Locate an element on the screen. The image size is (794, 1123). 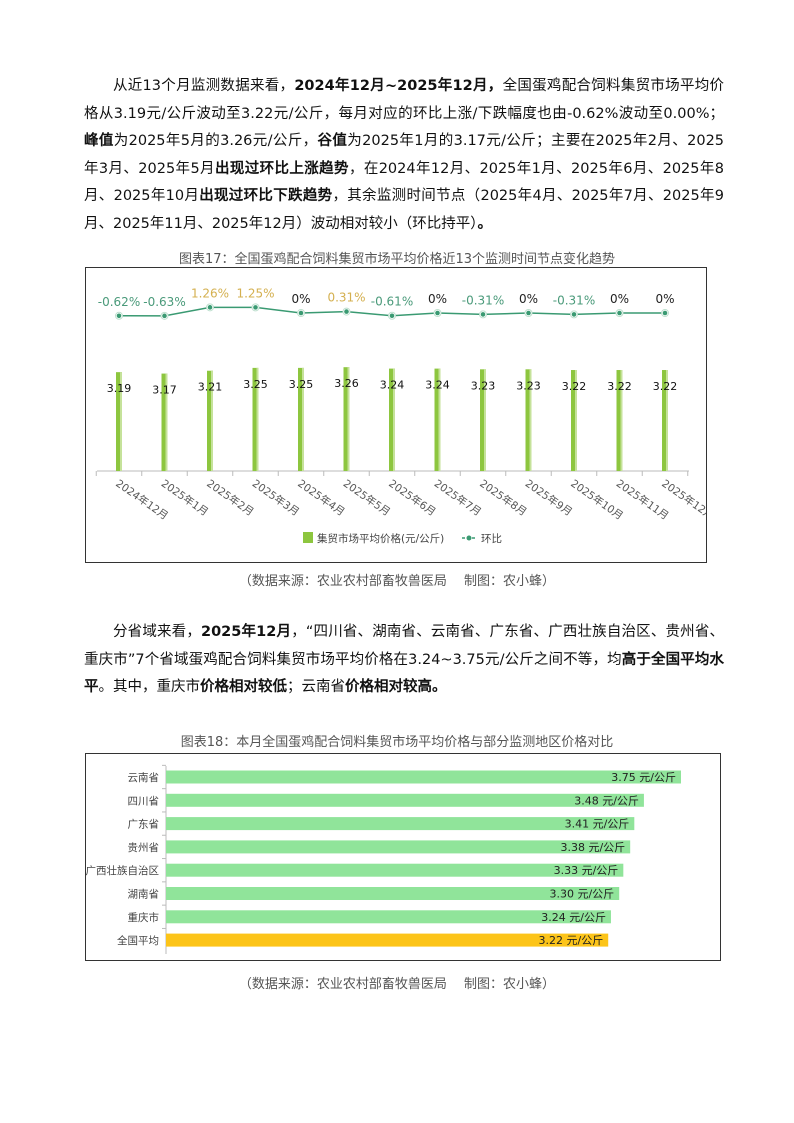
x-axis-label: 2025年3月 is located at coordinates (276, 498).